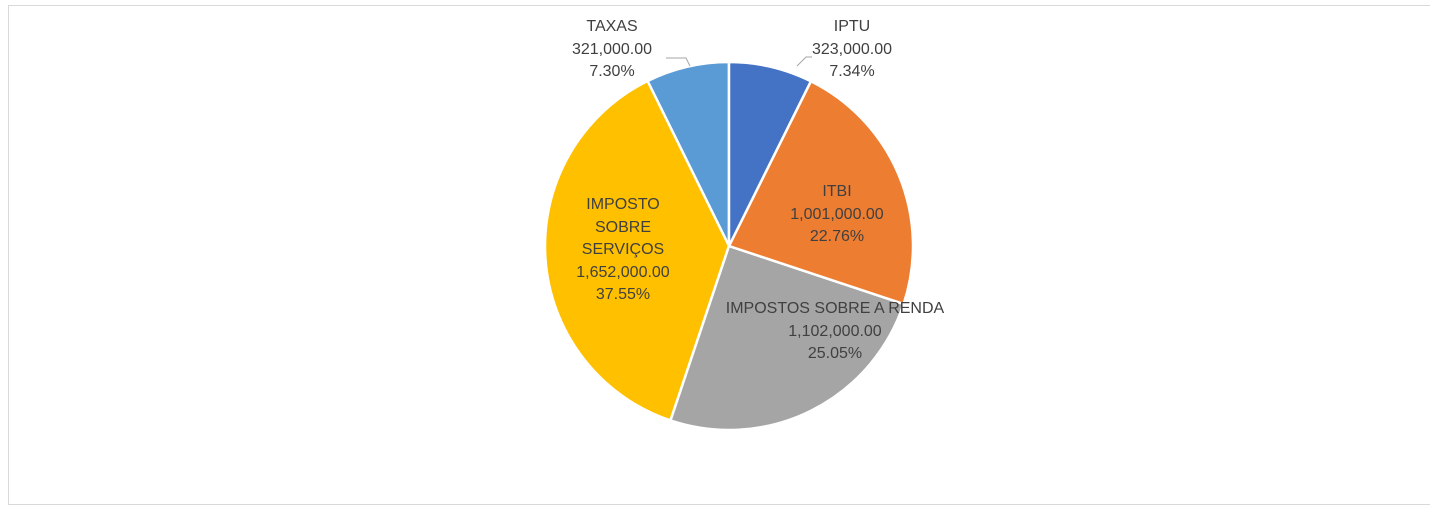 The width and height of the screenshot is (1430, 505). Describe the element at coordinates (623, 272) in the screenshot. I see `value-label: 1,652,000.00` at that location.